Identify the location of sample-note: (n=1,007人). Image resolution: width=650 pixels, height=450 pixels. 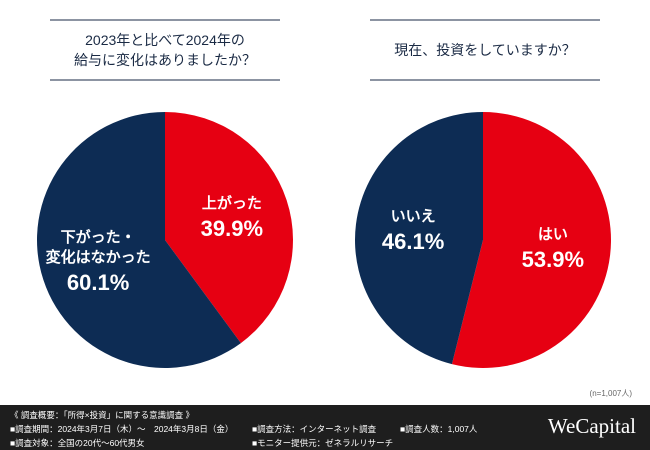
(610, 393).